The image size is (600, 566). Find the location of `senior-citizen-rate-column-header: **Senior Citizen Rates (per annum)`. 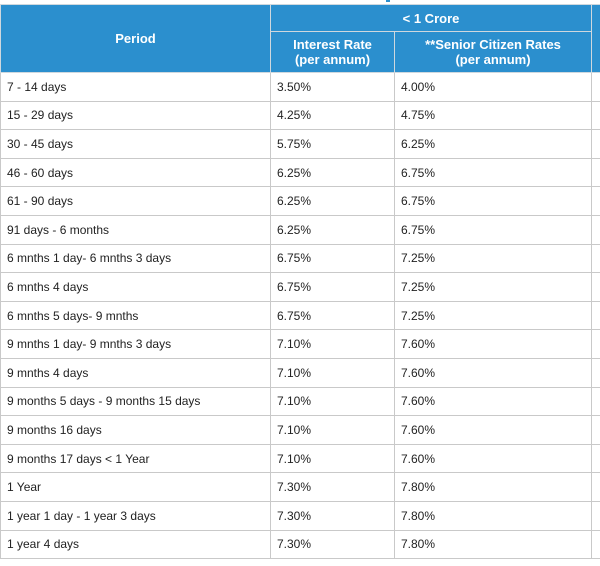

senior-citizen-rate-column-header: **Senior Citizen Rates (per annum) is located at coordinates (493, 52).